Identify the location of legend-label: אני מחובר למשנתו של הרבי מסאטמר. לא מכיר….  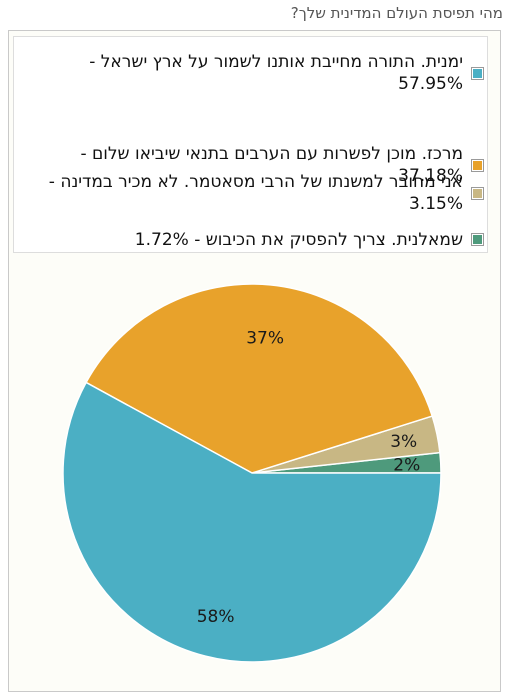
(255, 193).